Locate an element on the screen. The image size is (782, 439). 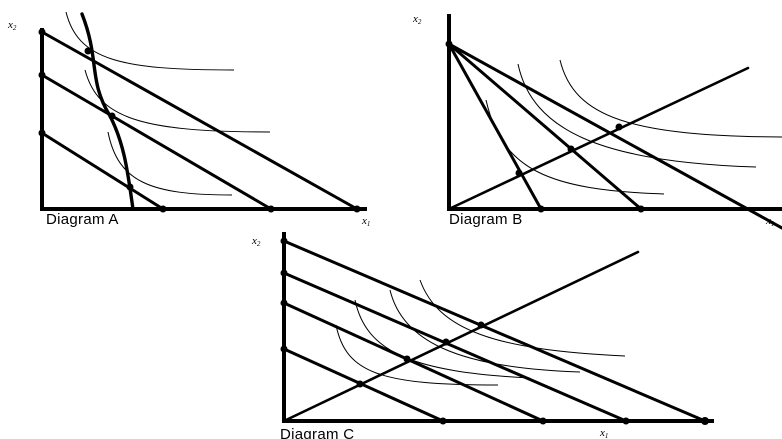
diagram-a-intercept-y-inner is located at coordinates (42, 133).